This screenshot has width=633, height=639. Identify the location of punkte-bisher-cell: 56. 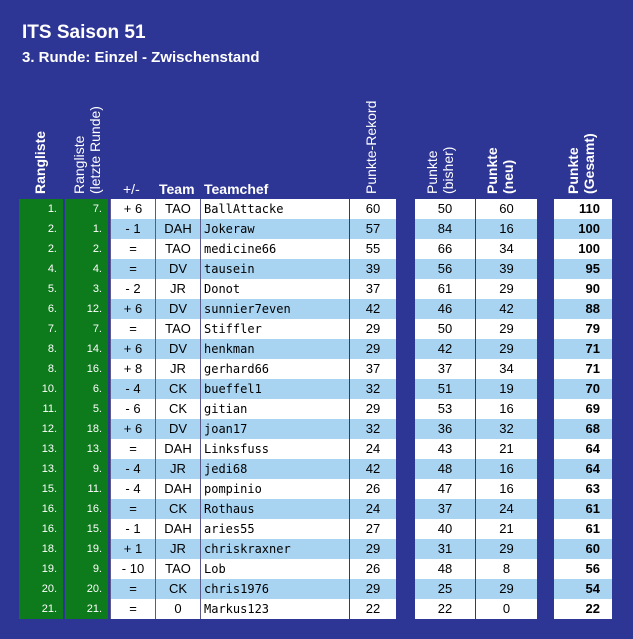
(444, 269).